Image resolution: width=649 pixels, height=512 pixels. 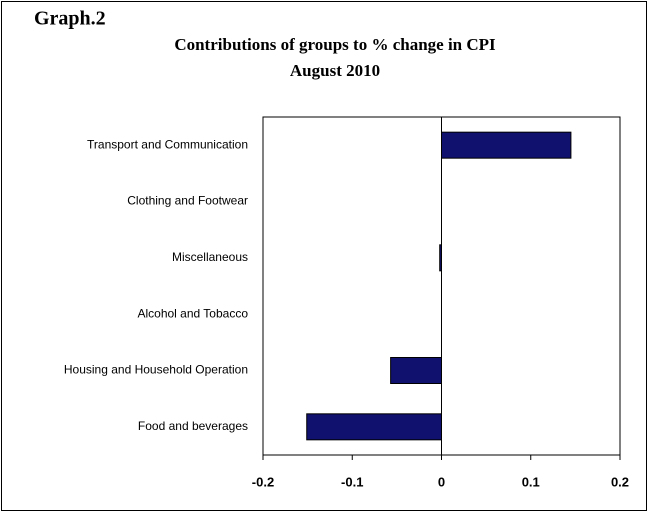 What do you see at coordinates (335, 70) in the screenshot?
I see `chart-subtitle: August 2010` at bounding box center [335, 70].